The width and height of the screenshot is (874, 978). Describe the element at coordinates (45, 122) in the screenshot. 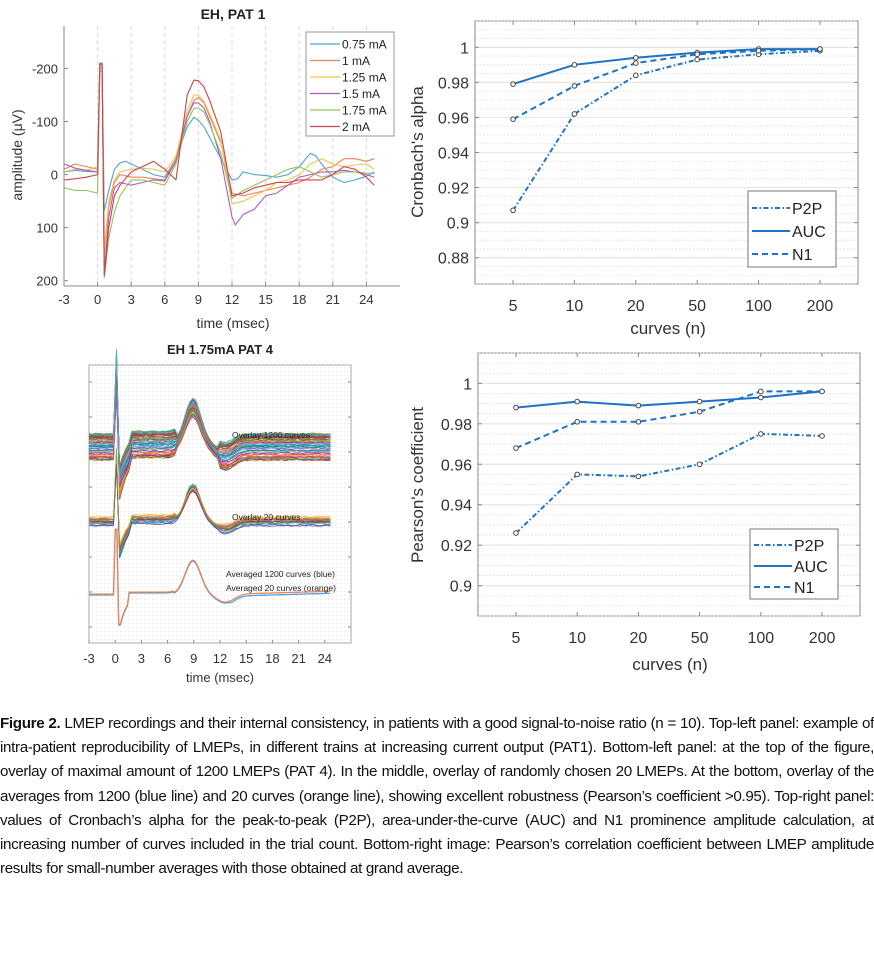

I see `y-tick-label: -100` at that location.